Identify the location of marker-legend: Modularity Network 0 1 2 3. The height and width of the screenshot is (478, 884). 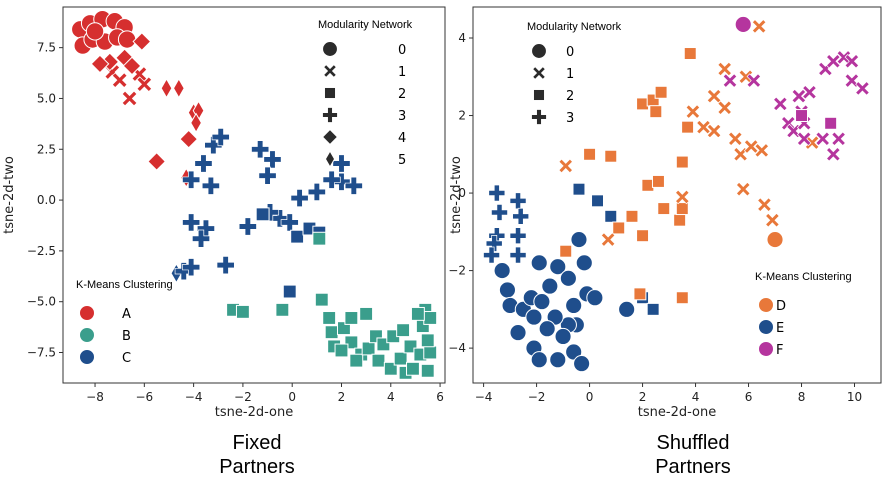
(574, 73).